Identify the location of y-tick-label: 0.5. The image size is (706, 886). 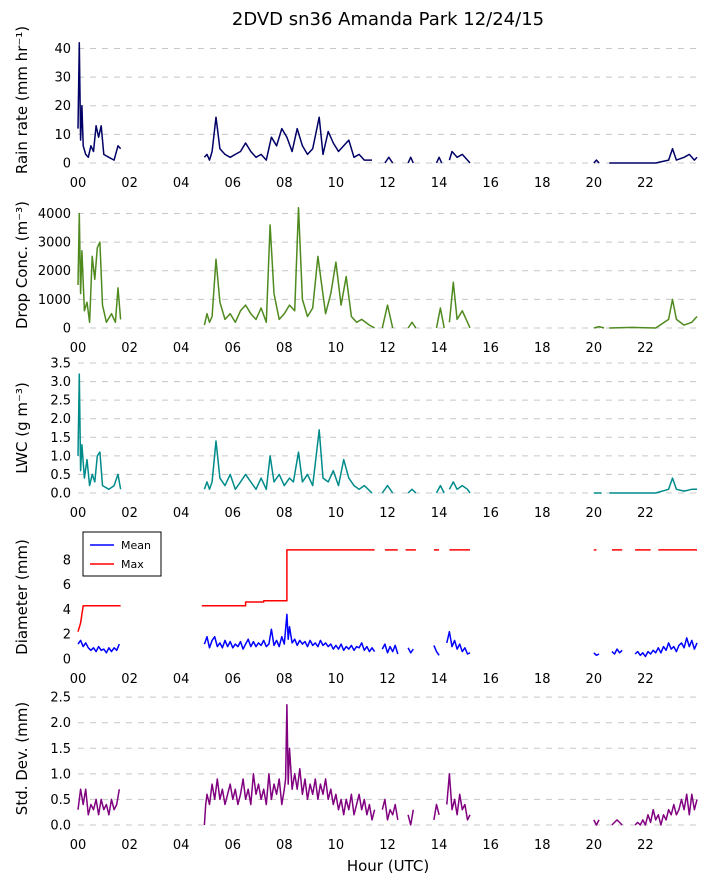
(60, 800).